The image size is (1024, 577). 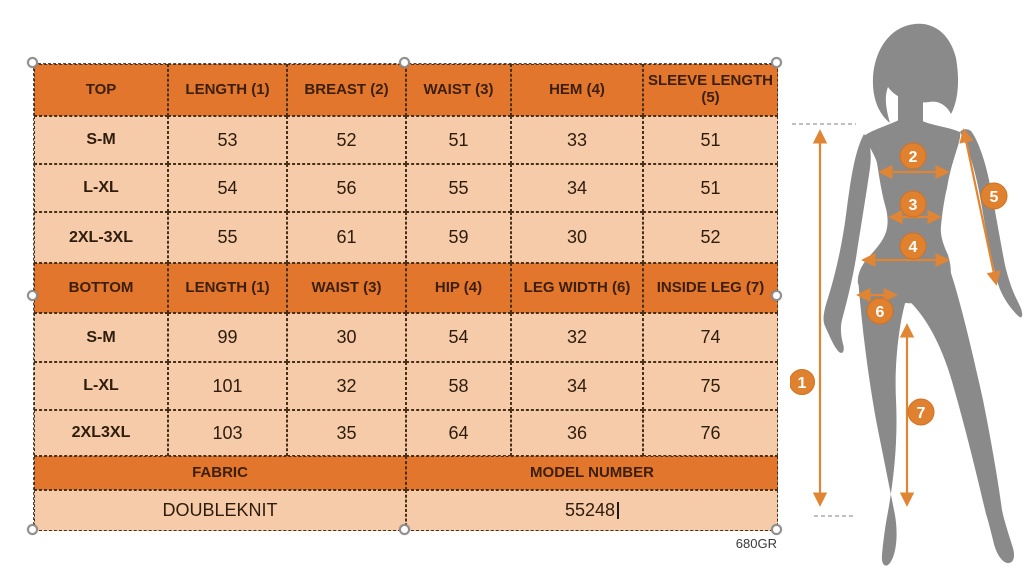 What do you see at coordinates (220, 510) in the screenshot?
I see `fabric-value-cell: DOUBLEKNIT` at bounding box center [220, 510].